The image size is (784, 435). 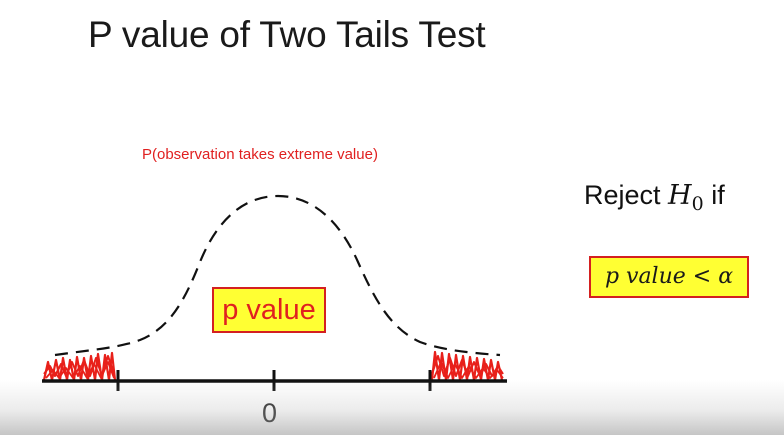 What do you see at coordinates (287, 34) in the screenshot?
I see `slide-title: P value of Two Tails Test` at bounding box center [287, 34].